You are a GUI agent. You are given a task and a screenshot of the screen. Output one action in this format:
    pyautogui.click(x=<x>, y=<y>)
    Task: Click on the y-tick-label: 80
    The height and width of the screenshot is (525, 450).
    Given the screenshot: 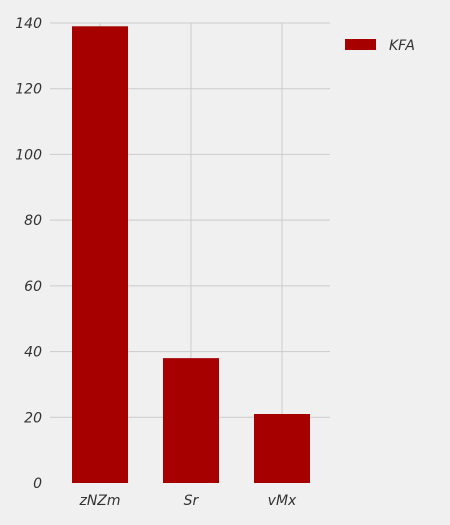 What is the action you would take?
    pyautogui.click(x=33, y=221)
    